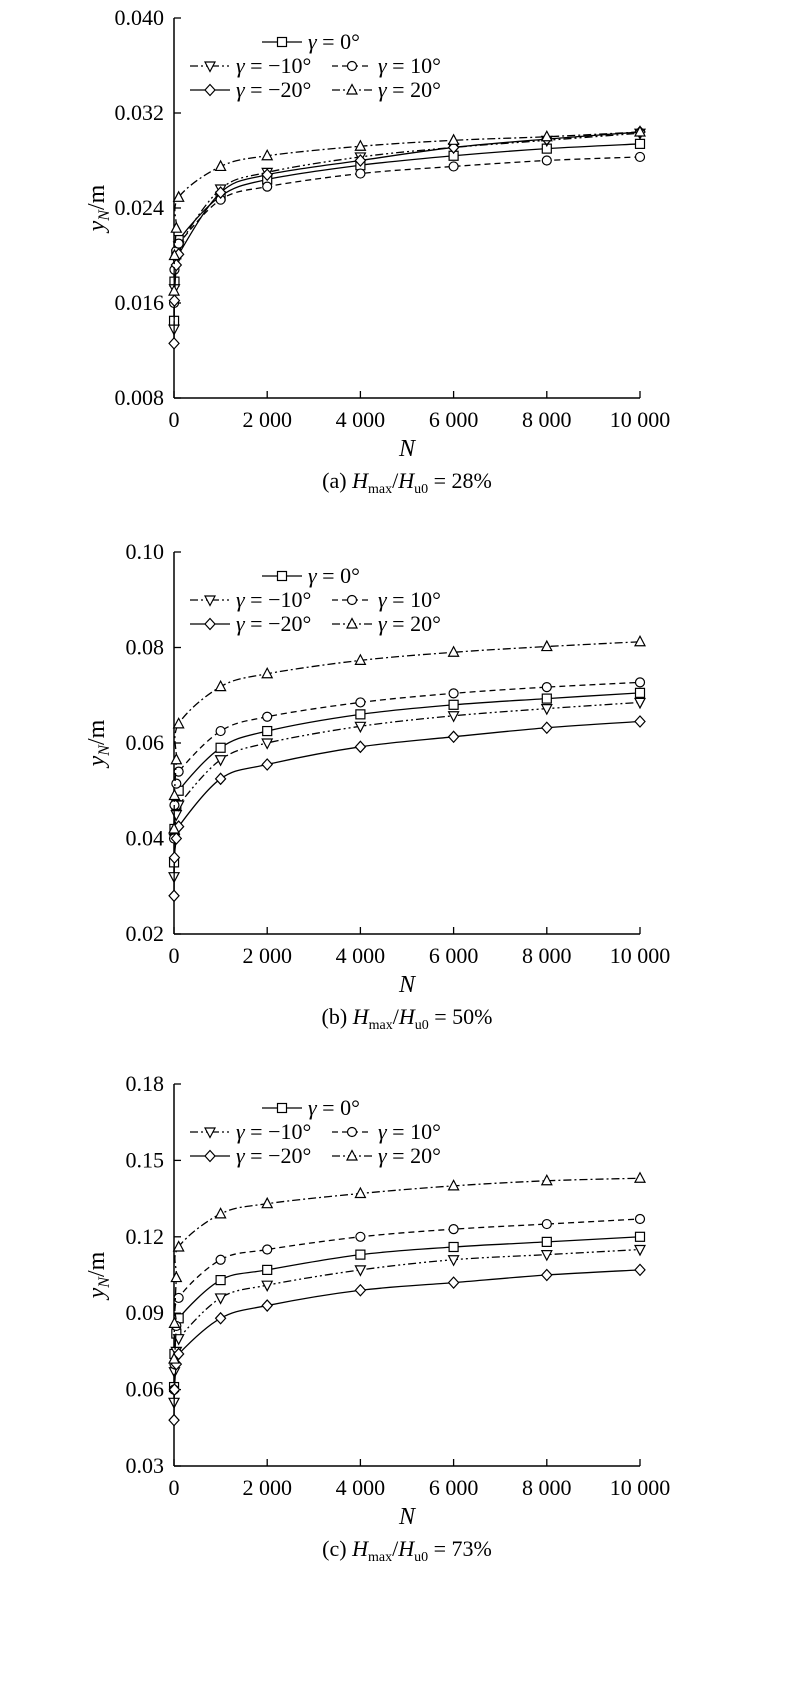 The image size is (800, 1685). What do you see at coordinates (278, 623) in the screenshot?
I see `legend-label-rest: = −20°` at bounding box center [278, 623].